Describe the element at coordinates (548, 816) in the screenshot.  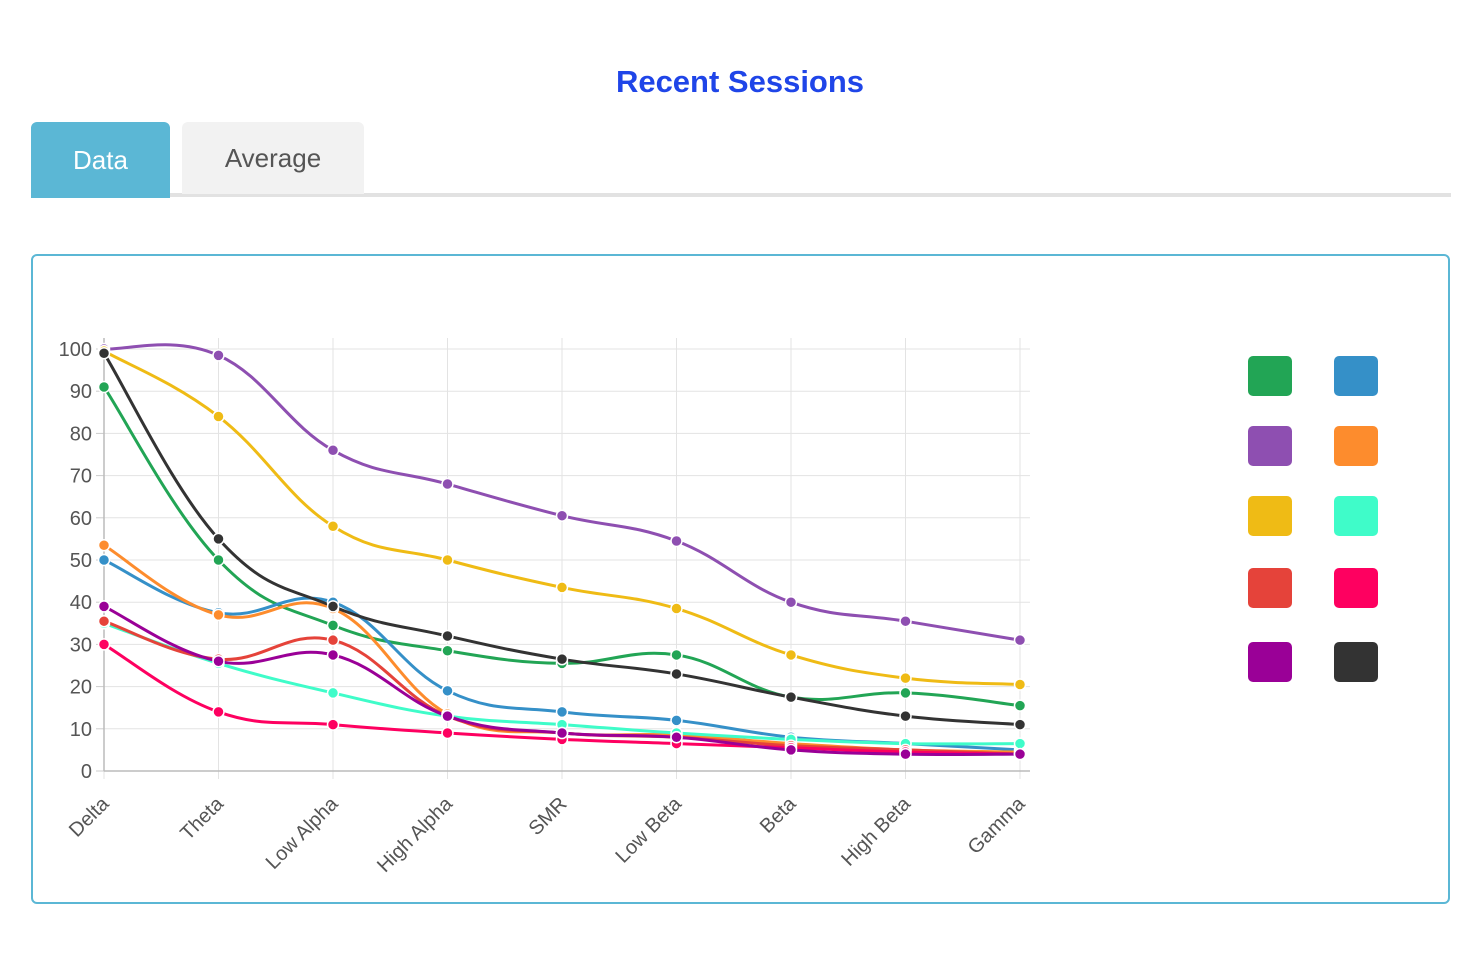
I see `x-tick-label: SMR` at that location.